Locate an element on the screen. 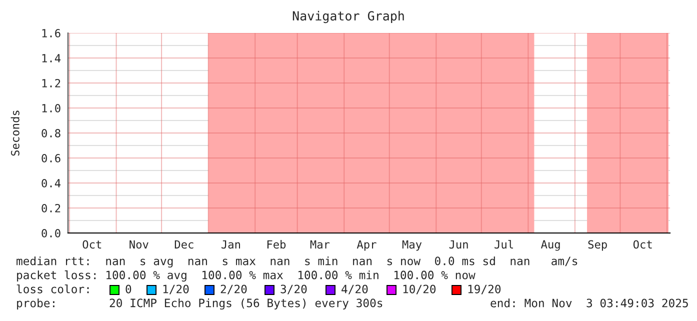 This screenshot has height=321, width=697. text: probe: is located at coordinates (35, 304).